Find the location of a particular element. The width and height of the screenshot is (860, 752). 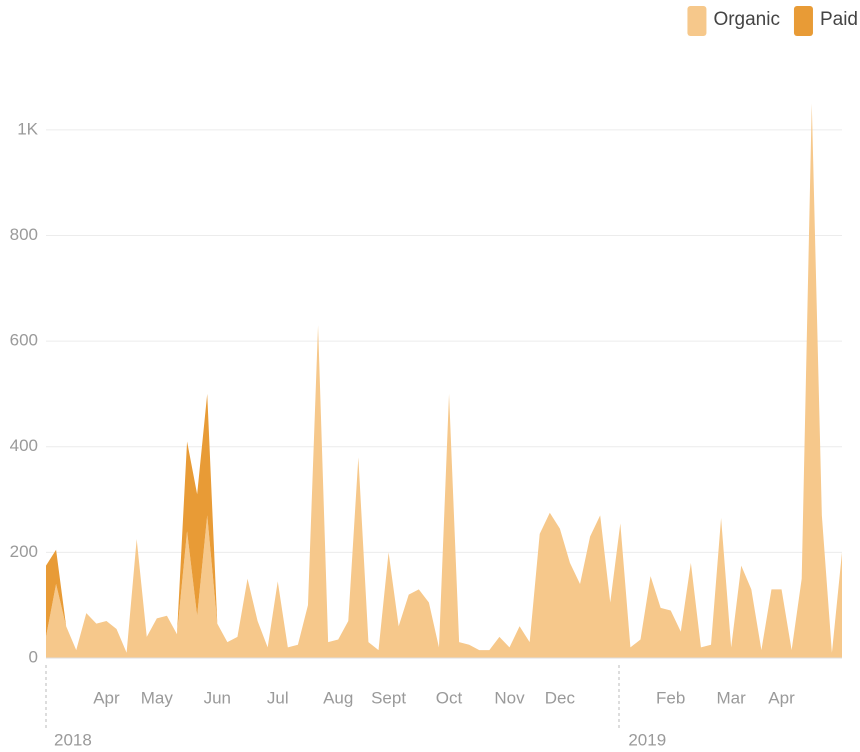

x-tick-label: Jun is located at coordinates (217, 697).